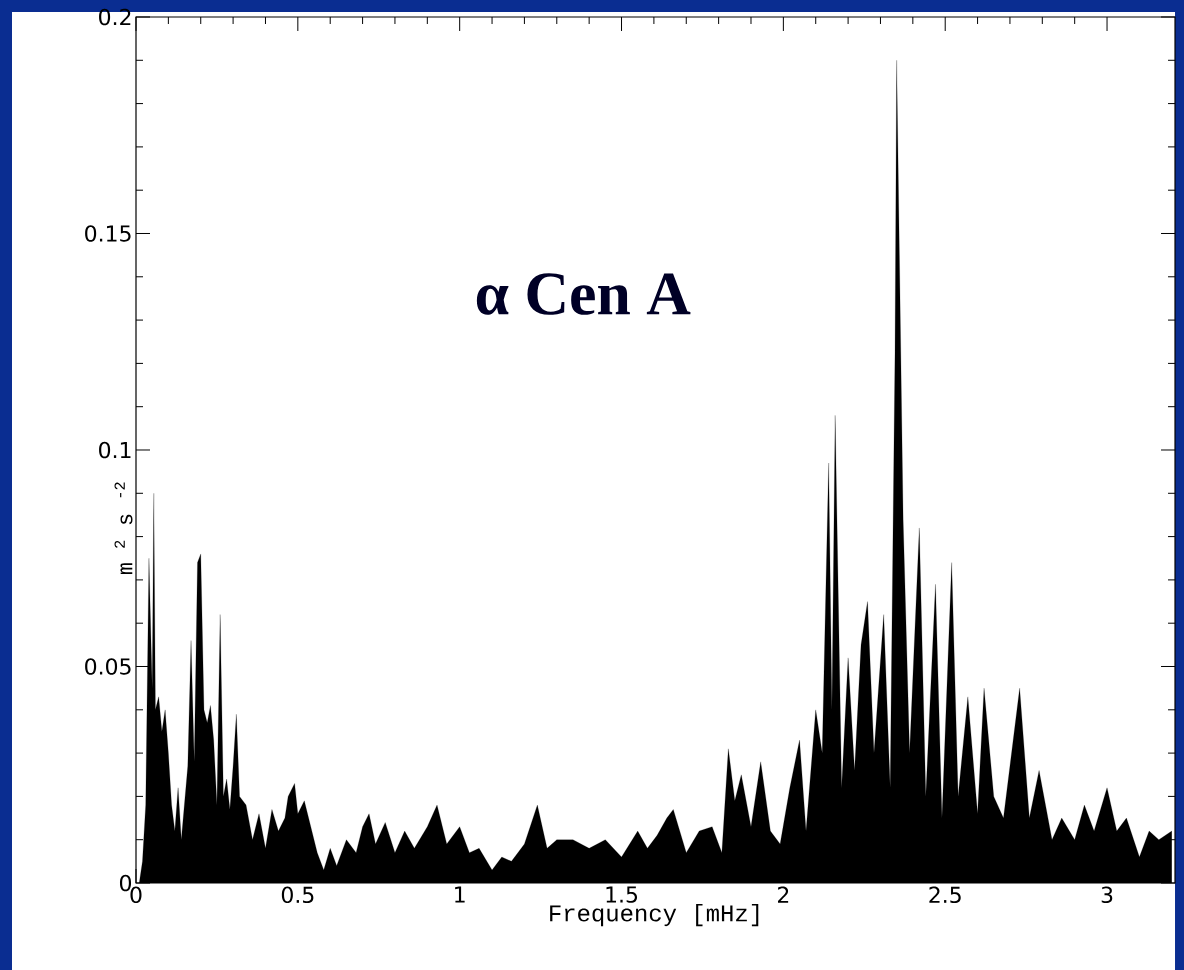  What do you see at coordinates (622, 894) in the screenshot?
I see `x-tick-label: 1.5` at bounding box center [622, 894].